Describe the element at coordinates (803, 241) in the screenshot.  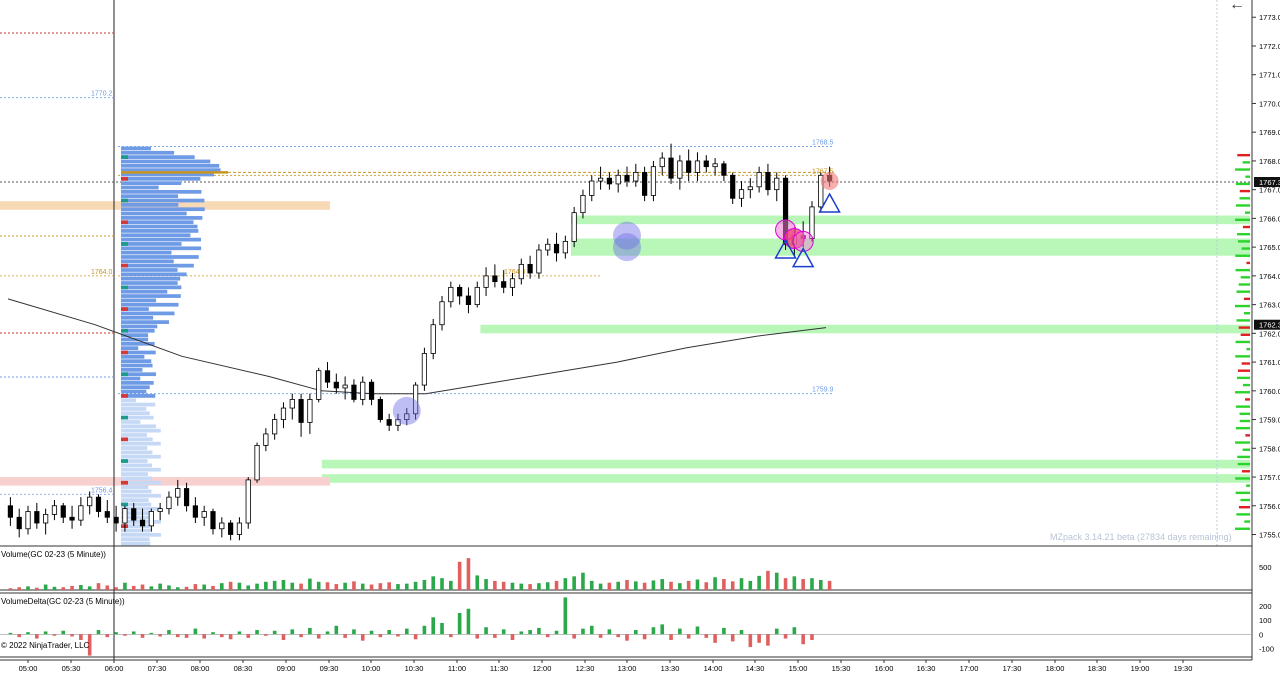
I see `imbalance-bubble` at that location.